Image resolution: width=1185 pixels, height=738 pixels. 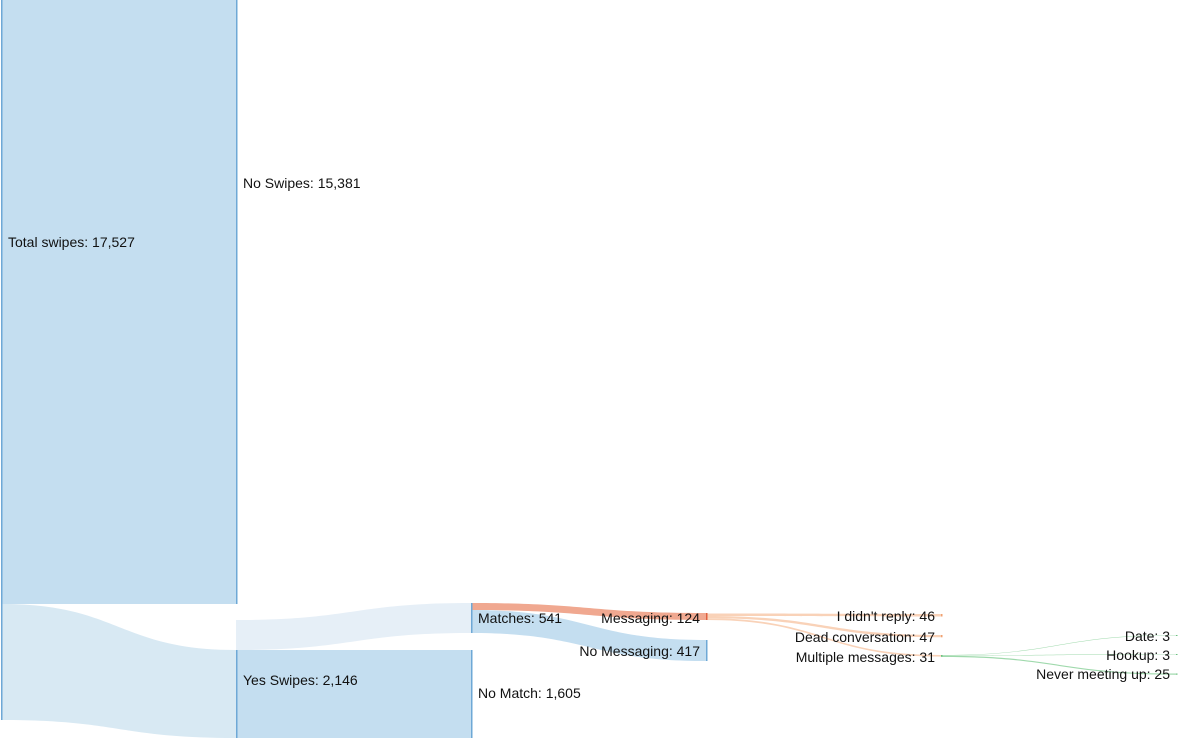 I want to click on link-multiple-never, so click(x=1058, y=665).